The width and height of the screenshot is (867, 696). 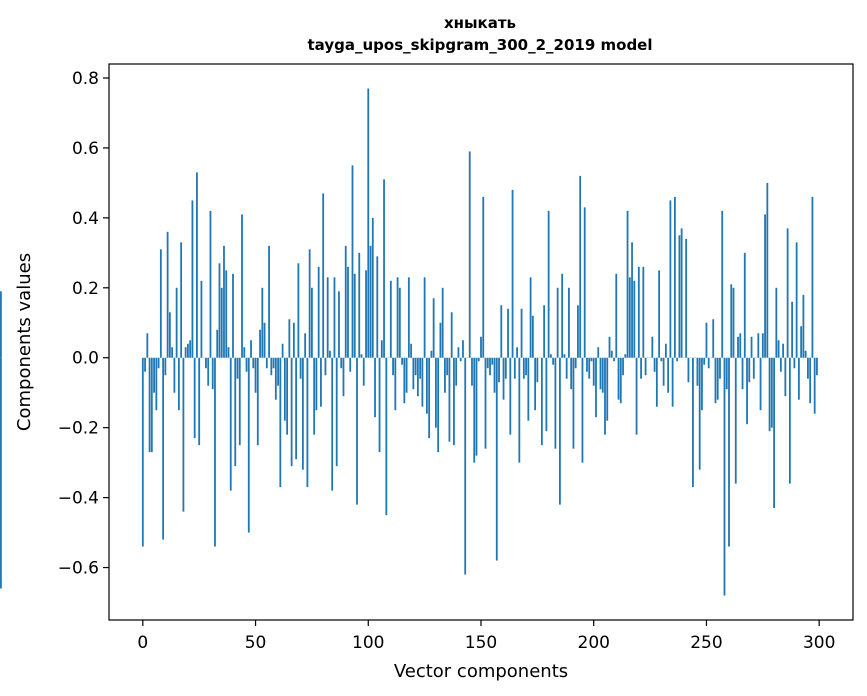 I want to click on x-tick-label: 300, so click(x=819, y=643).